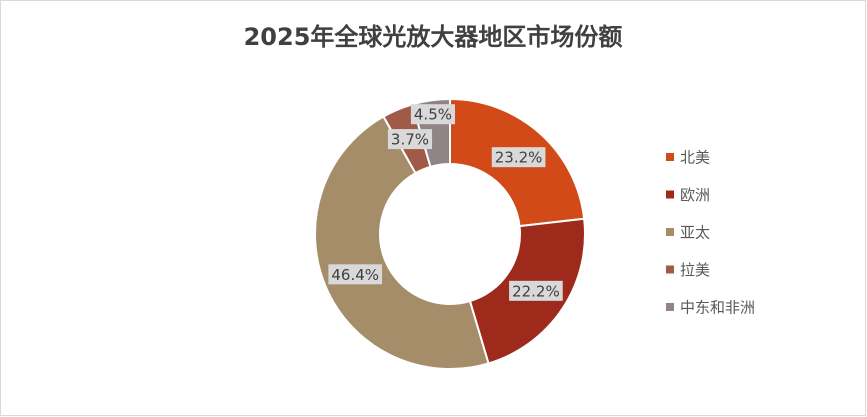 This screenshot has width=867, height=417. Describe the element at coordinates (402, 242) in the screenshot. I see `donut-slice` at that location.